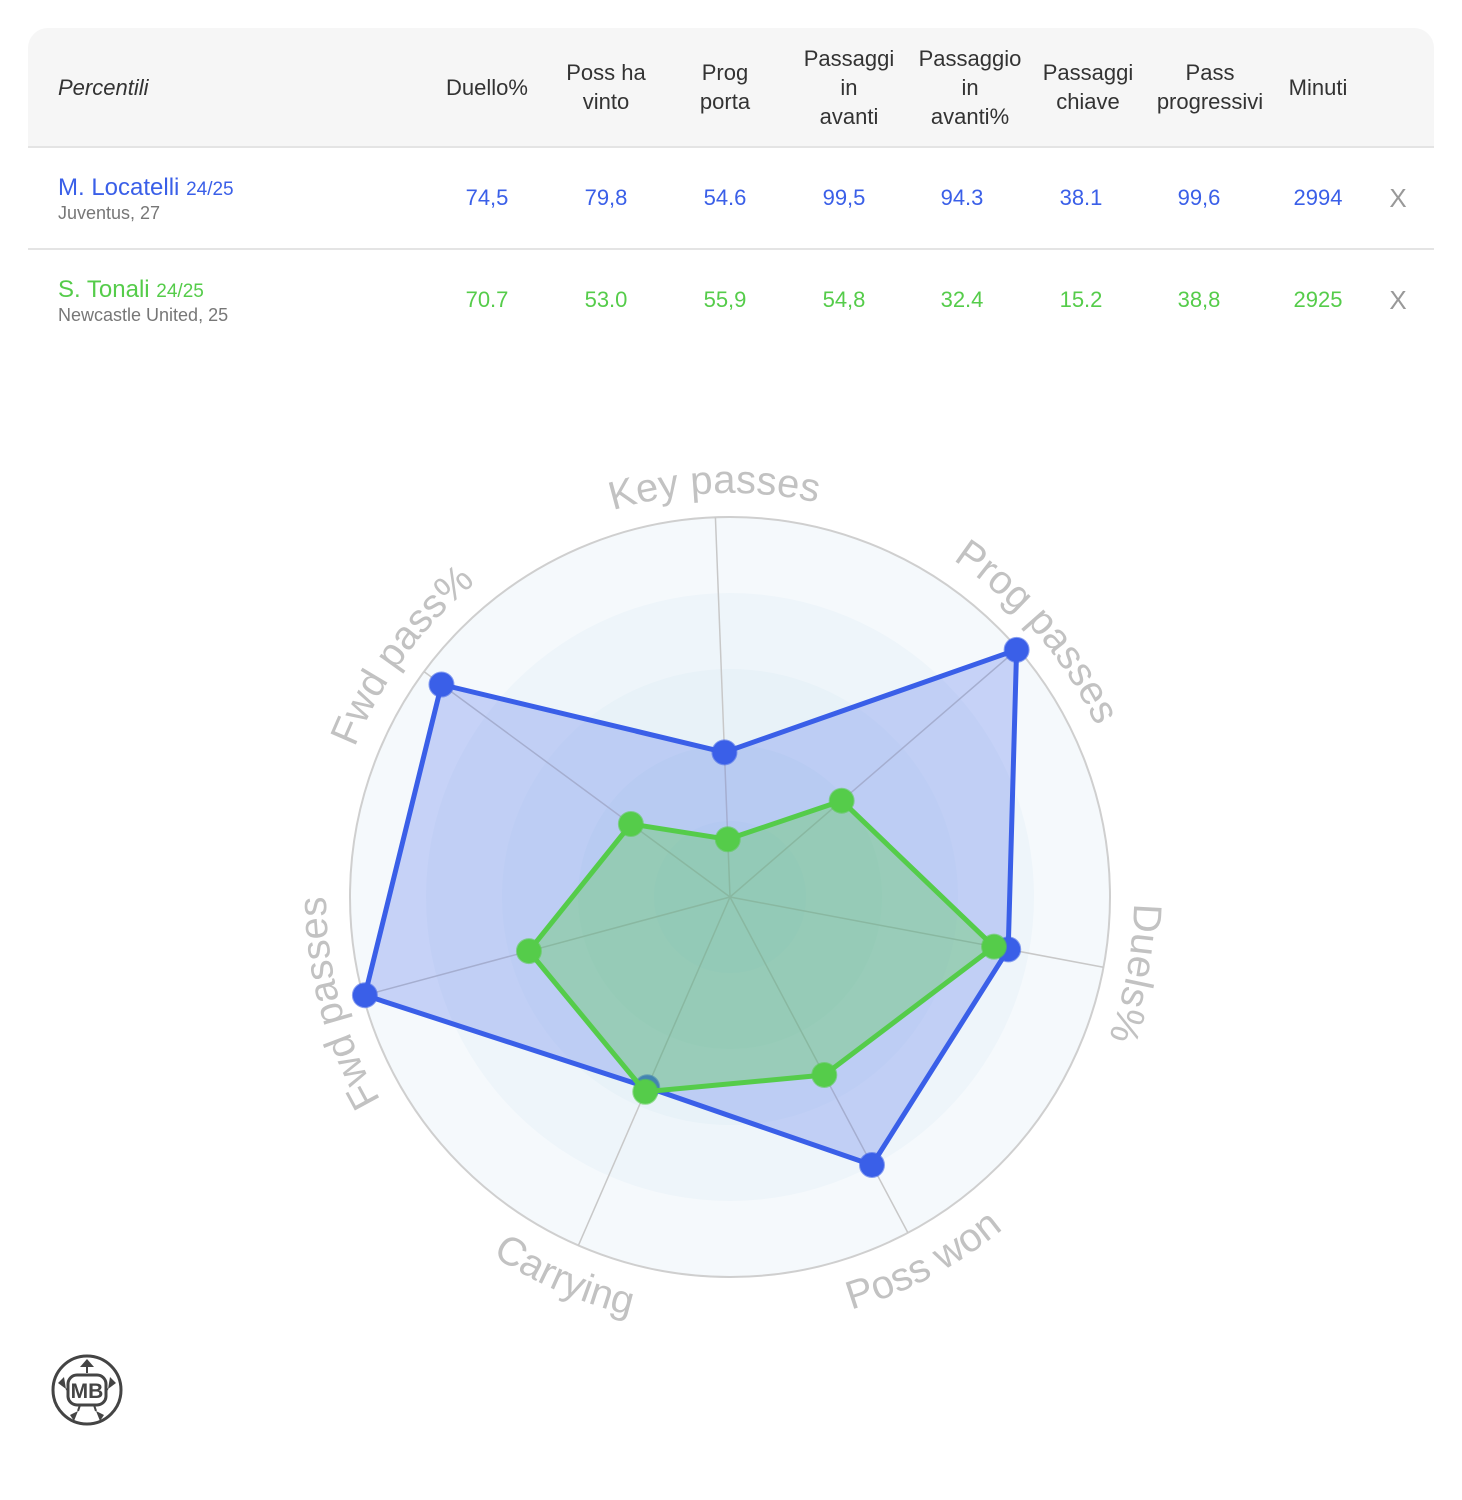 This screenshot has width=1462, height=1500. I want to click on series-area, so click(761, 946).